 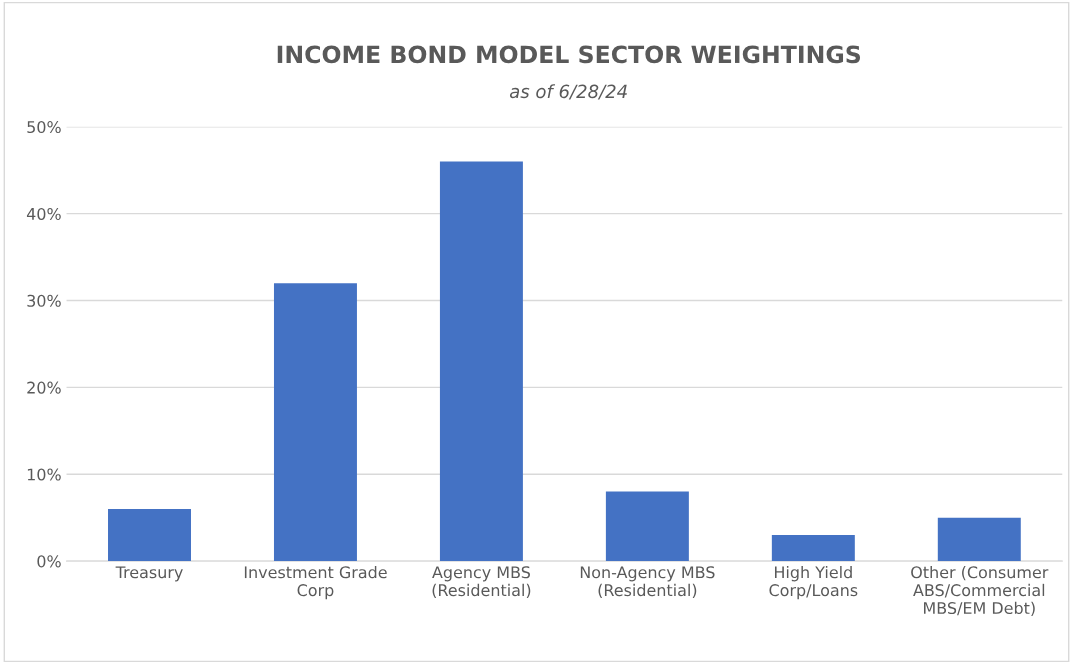 What do you see at coordinates (43, 213) in the screenshot?
I see `y-tick-label: 40%` at bounding box center [43, 213].